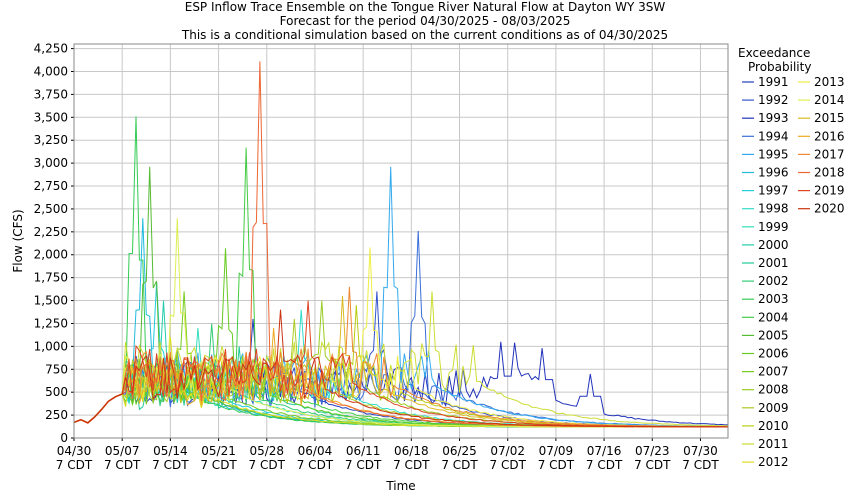  What do you see at coordinates (170, 451) in the screenshot?
I see `x-tick-label: 05/14` at bounding box center [170, 451].